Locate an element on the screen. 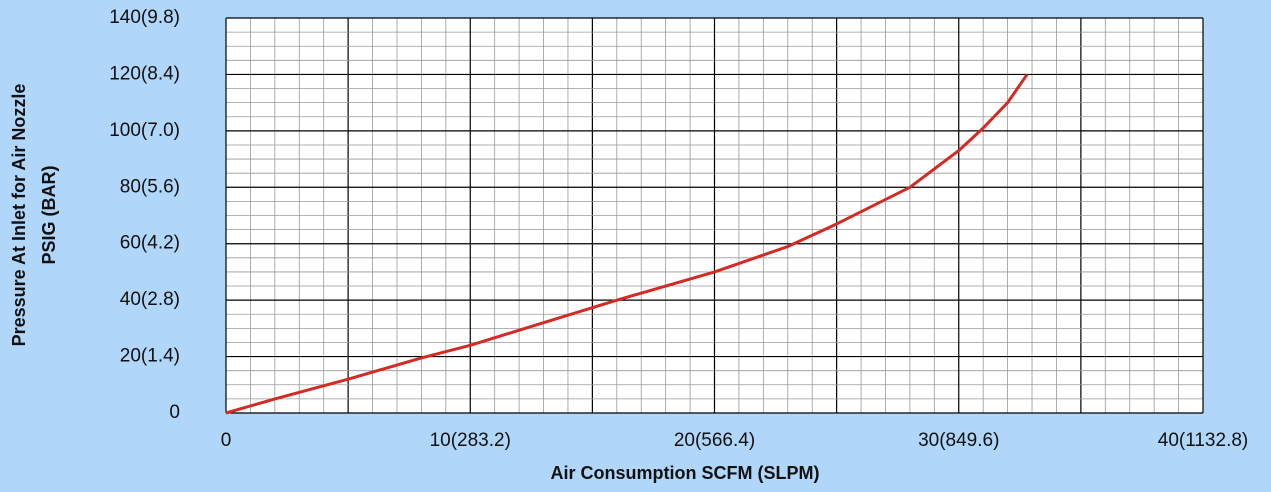 This screenshot has width=1271, height=492. y-axis-label: PSIG (BAR) is located at coordinates (49, 214).